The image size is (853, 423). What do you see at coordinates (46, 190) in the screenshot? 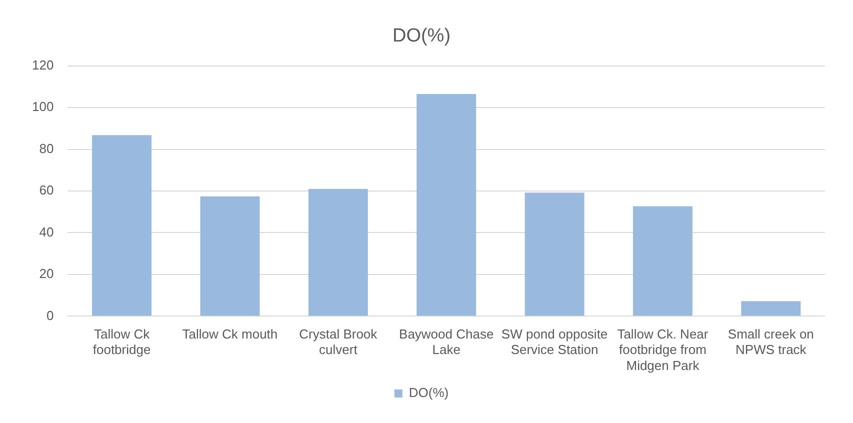
I see `y-tick-label: 60` at bounding box center [46, 190].